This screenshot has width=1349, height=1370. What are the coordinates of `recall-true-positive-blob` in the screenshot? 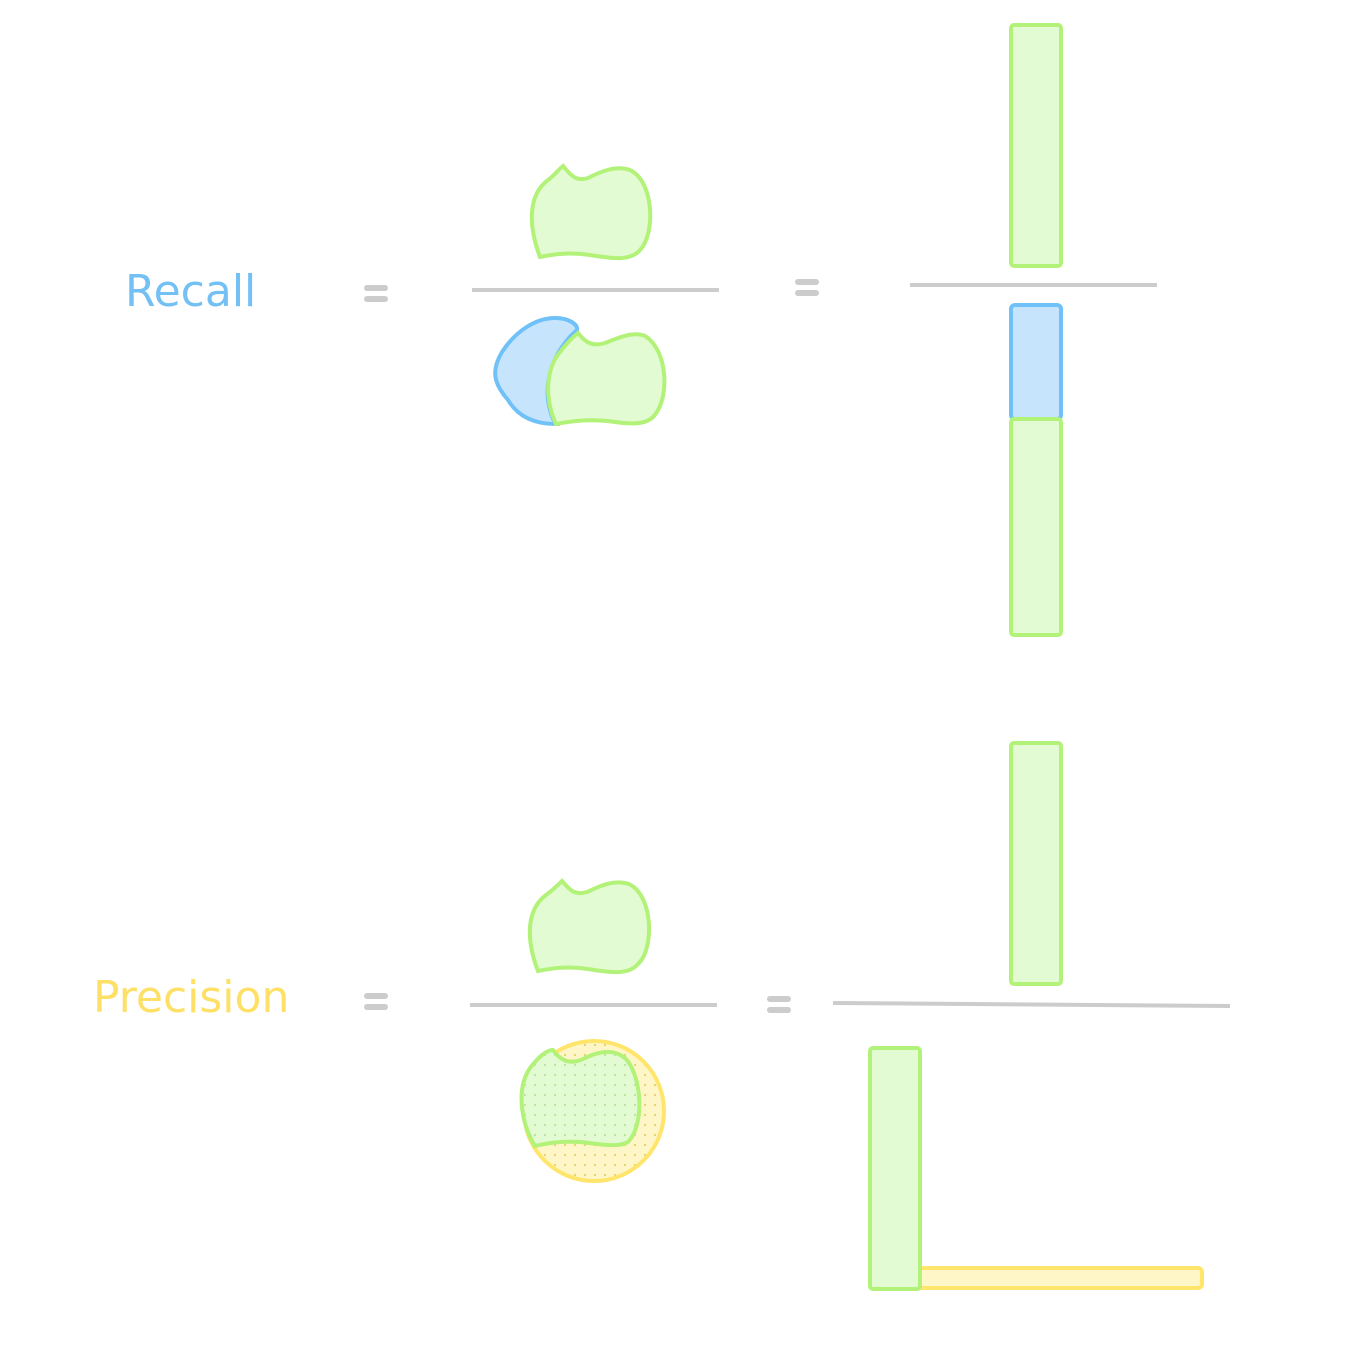 It's located at (591, 212).